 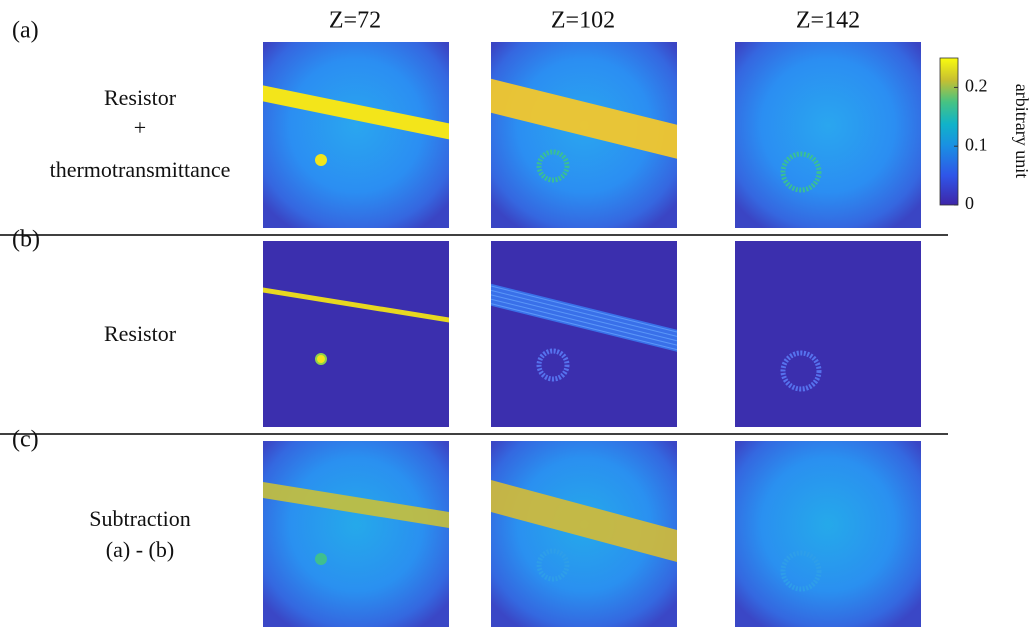 What do you see at coordinates (355, 21) in the screenshot?
I see `column-header: Z=72` at bounding box center [355, 21].